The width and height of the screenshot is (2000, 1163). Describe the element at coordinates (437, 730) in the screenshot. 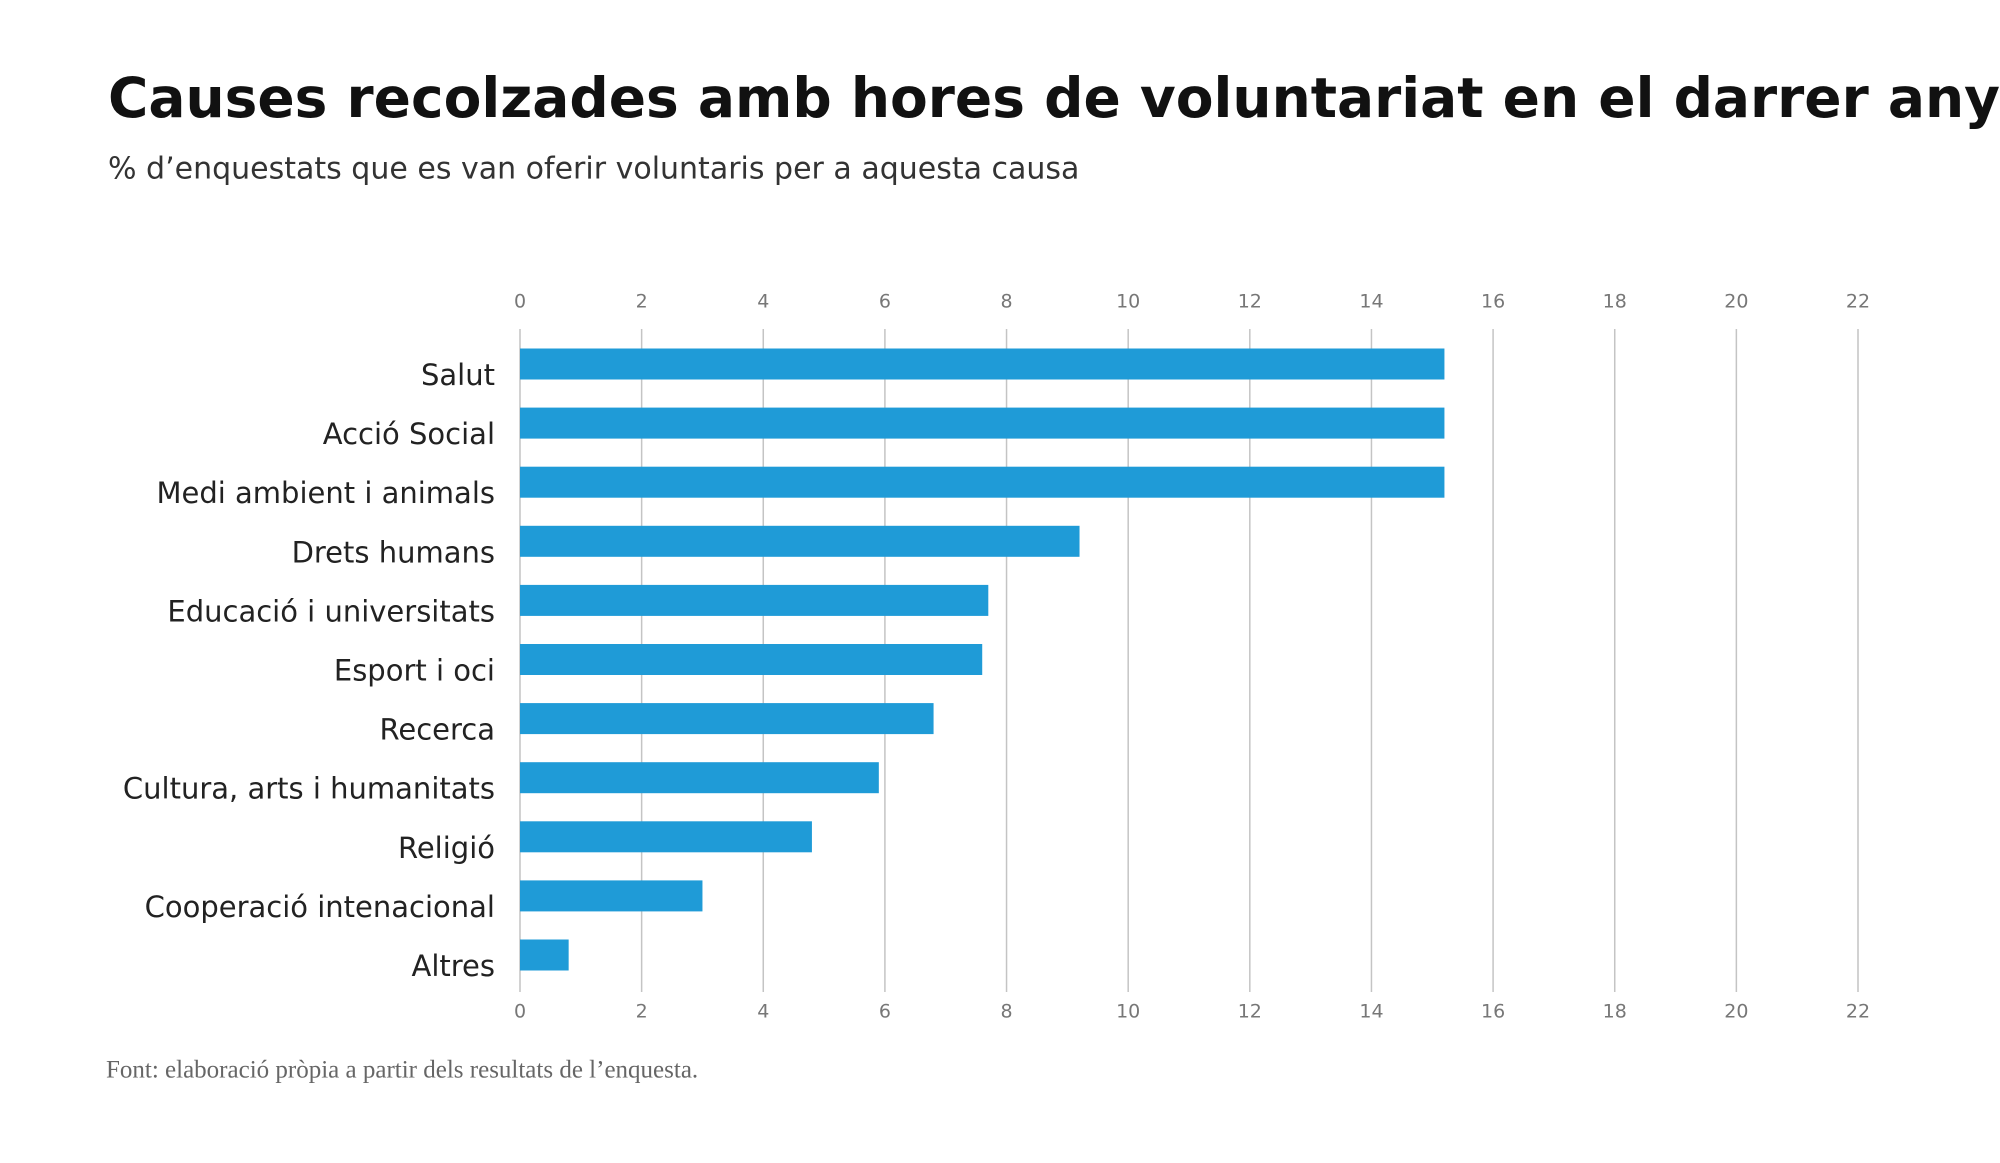

I see `y-category-label: Recerca` at that location.